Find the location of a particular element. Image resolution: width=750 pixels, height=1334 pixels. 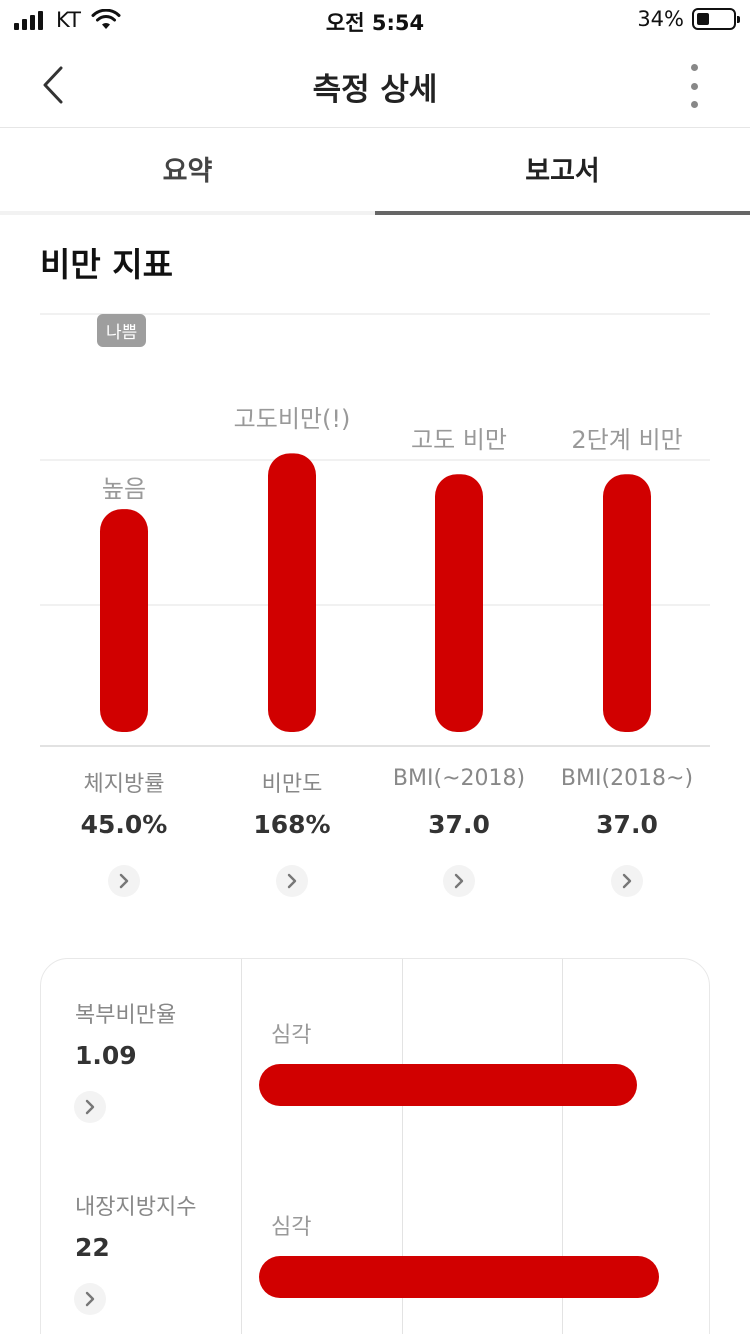

battery-percent: 34% is located at coordinates (660, 19).